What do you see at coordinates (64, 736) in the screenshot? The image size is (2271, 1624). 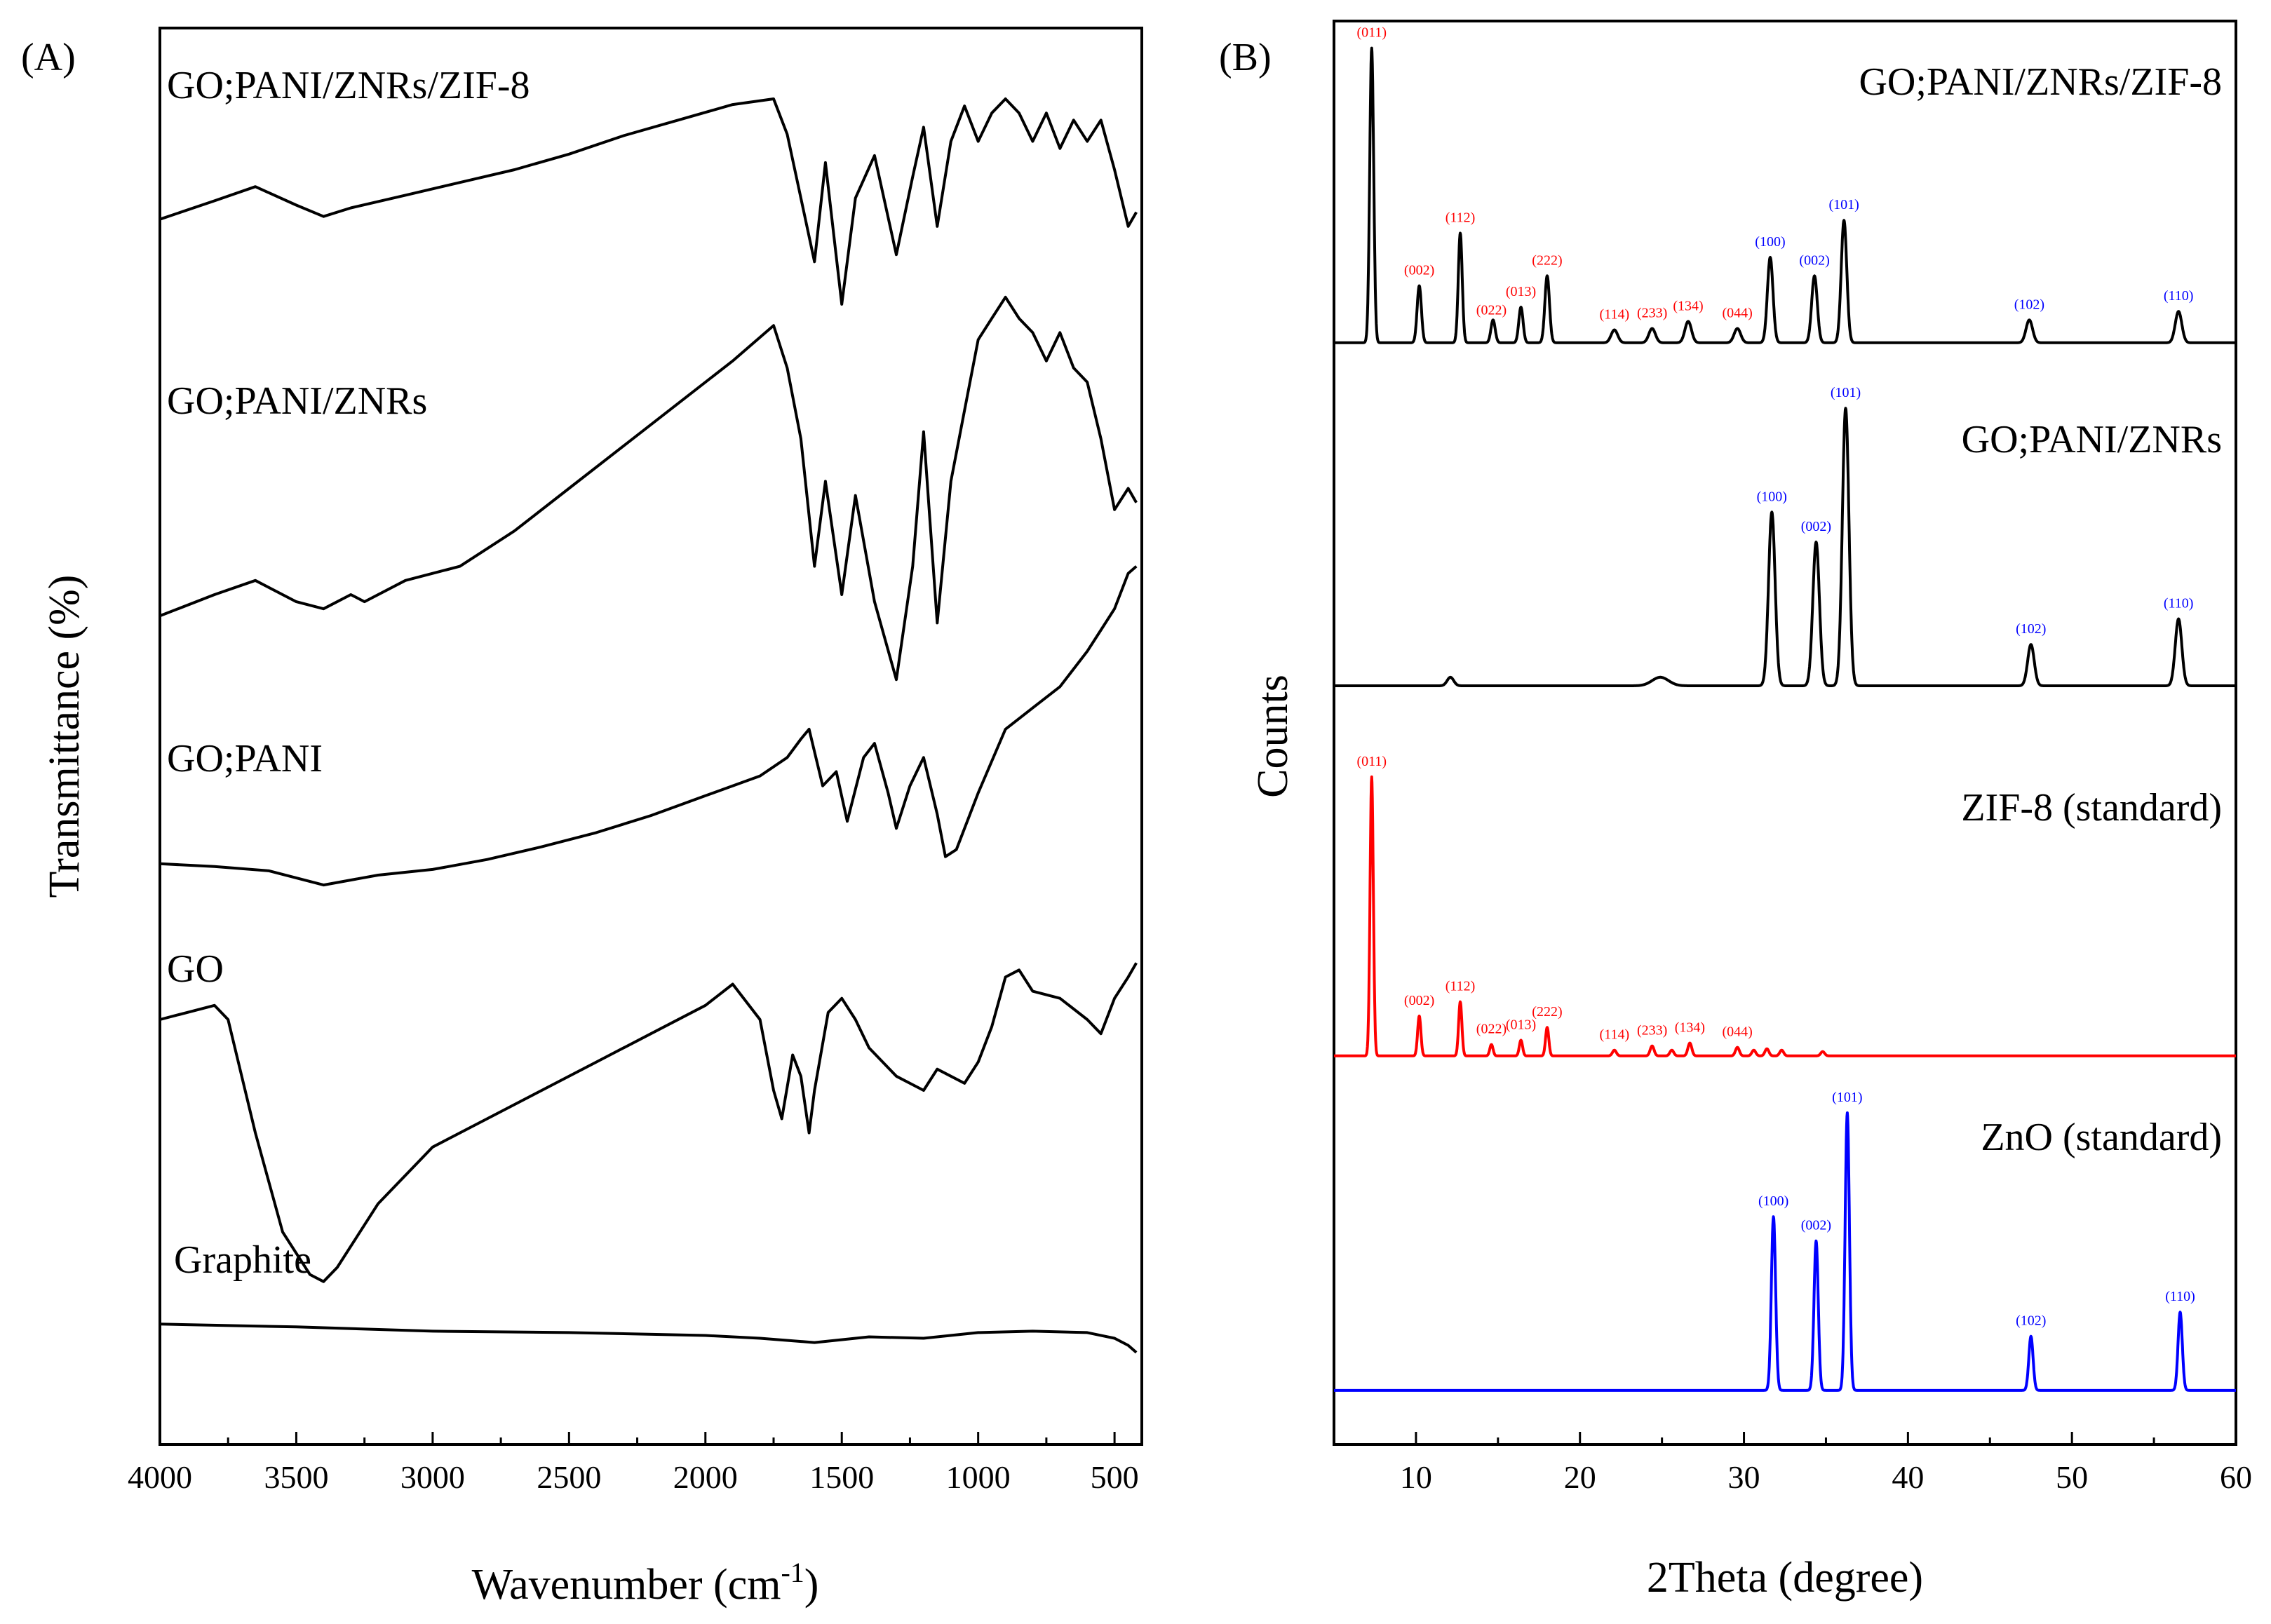 I see `panel-a-y-axis-title: Transmittance (%)` at bounding box center [64, 736].